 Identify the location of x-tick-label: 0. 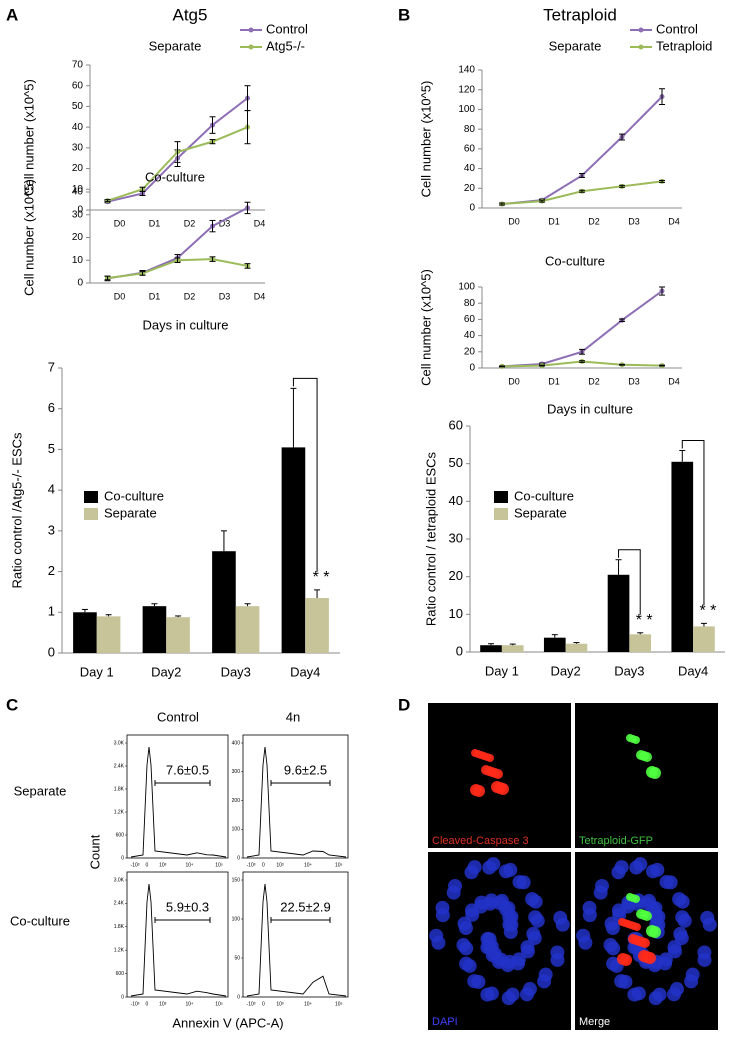
(263, 865).